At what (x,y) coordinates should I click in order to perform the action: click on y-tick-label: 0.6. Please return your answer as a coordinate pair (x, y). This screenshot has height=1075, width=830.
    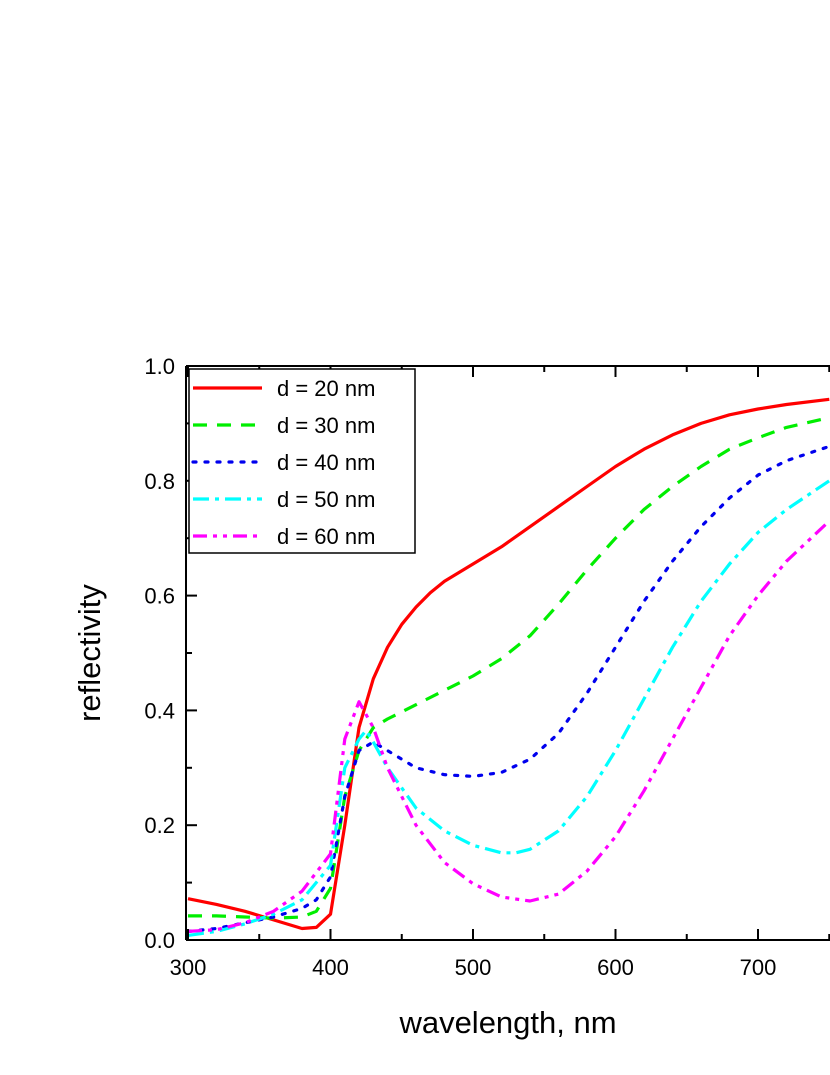
    Looking at the image, I should click on (159, 596).